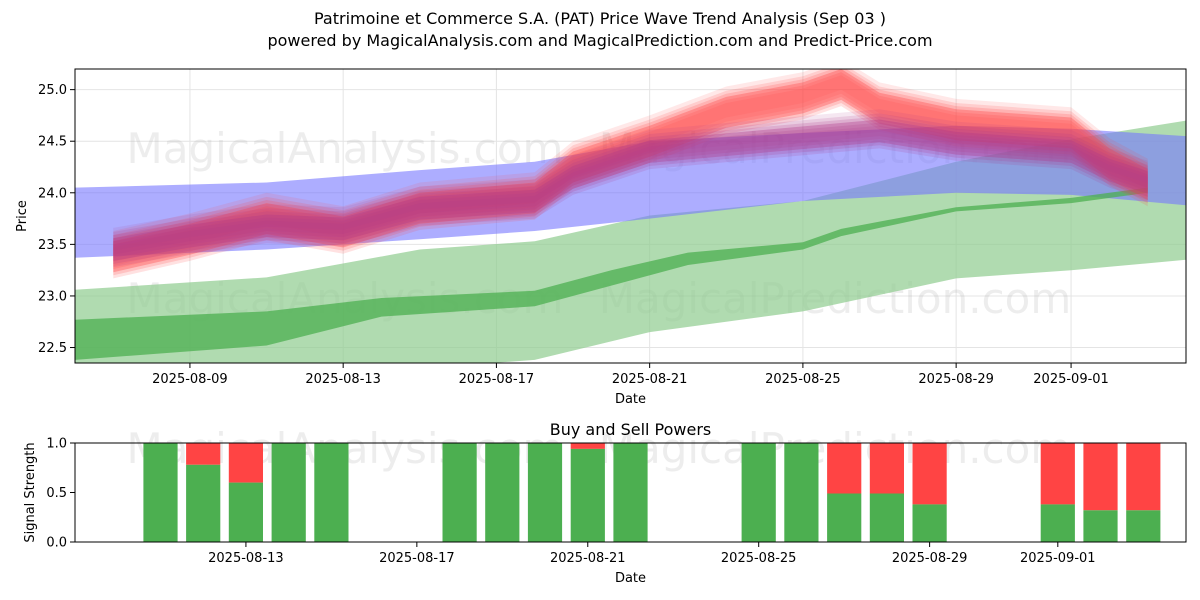 This screenshot has height=600, width=1200. What do you see at coordinates (52, 296) in the screenshot?
I see `y-tick-label: 23.0` at bounding box center [52, 296].